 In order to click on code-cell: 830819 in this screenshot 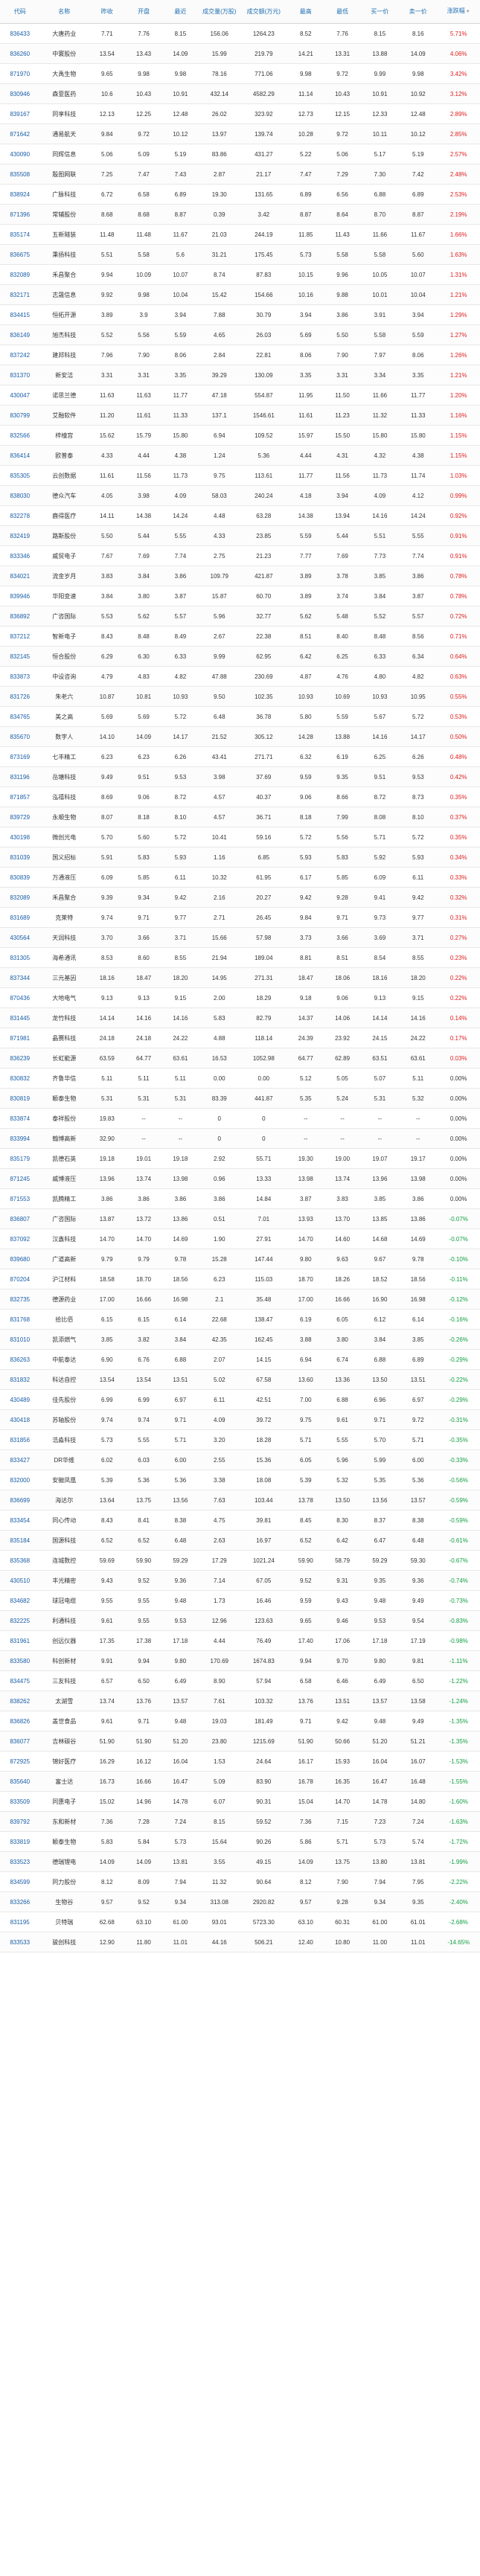, I will do `click(20, 1098)`.